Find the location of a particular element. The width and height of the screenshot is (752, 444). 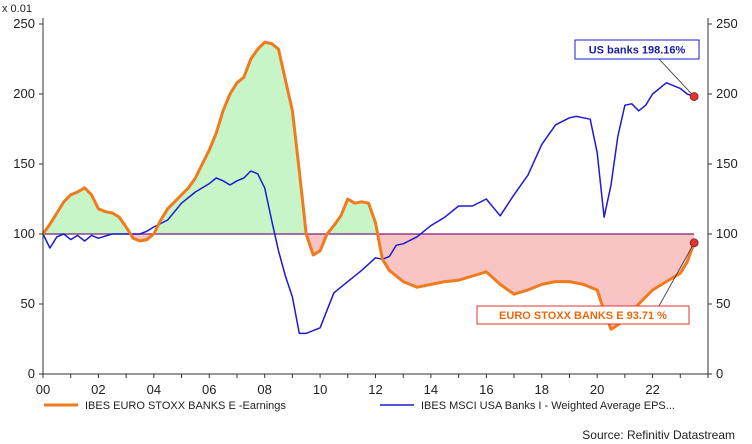

x-tick-label-08: 08 is located at coordinates (264, 389).